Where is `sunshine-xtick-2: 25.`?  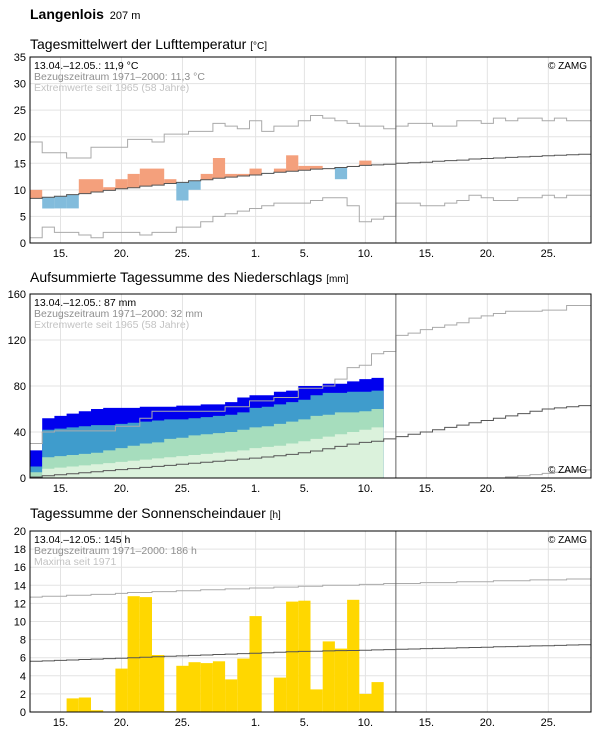
sunshine-xtick-2: 25. is located at coordinates (182, 723).